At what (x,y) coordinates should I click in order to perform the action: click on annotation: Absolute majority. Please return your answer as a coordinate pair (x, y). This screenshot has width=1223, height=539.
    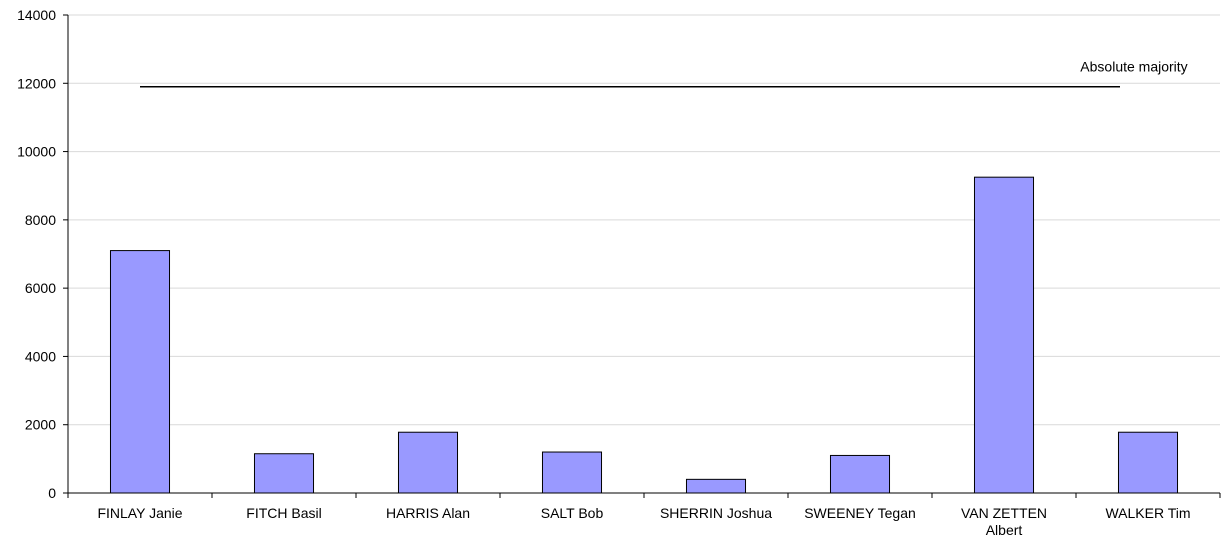
    Looking at the image, I should click on (664, 73).